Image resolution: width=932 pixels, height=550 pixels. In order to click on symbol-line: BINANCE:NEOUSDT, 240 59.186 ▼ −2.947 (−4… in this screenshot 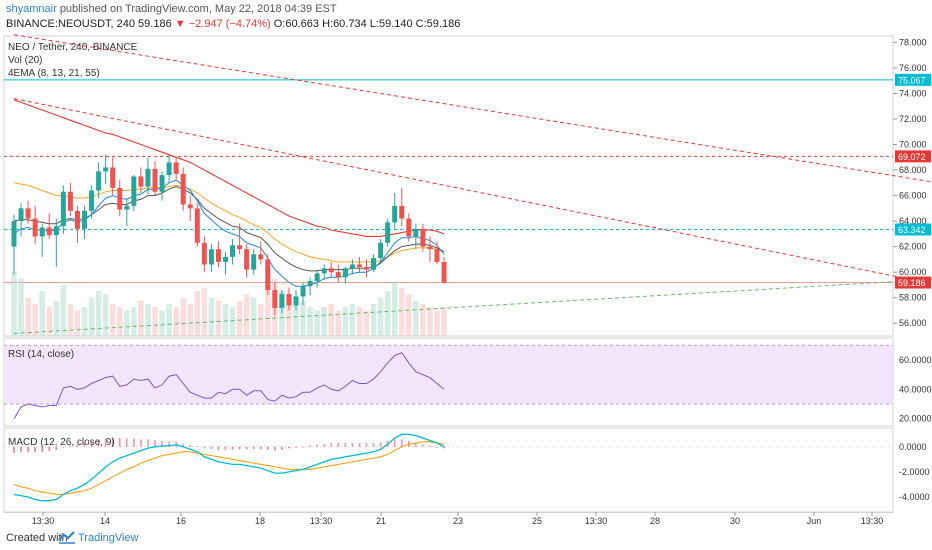, I will do `click(233, 24)`.